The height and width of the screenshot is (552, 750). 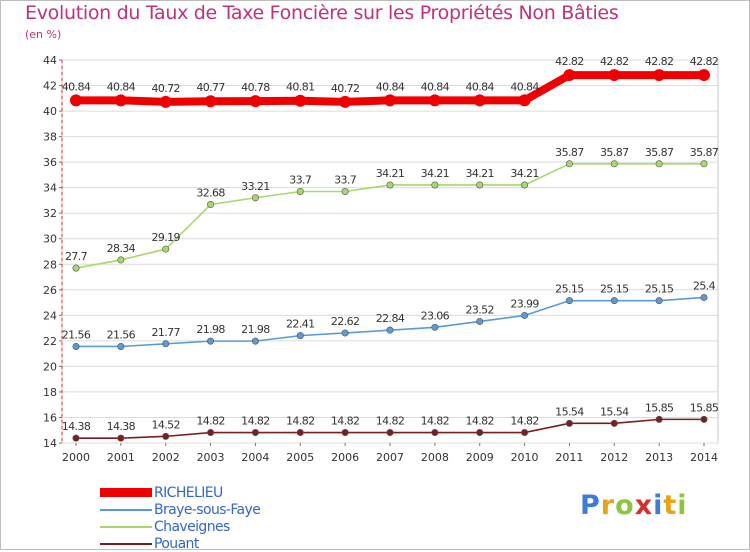 What do you see at coordinates (76, 86) in the screenshot?
I see `data-label-richelieu-2000: 40.84` at bounding box center [76, 86].